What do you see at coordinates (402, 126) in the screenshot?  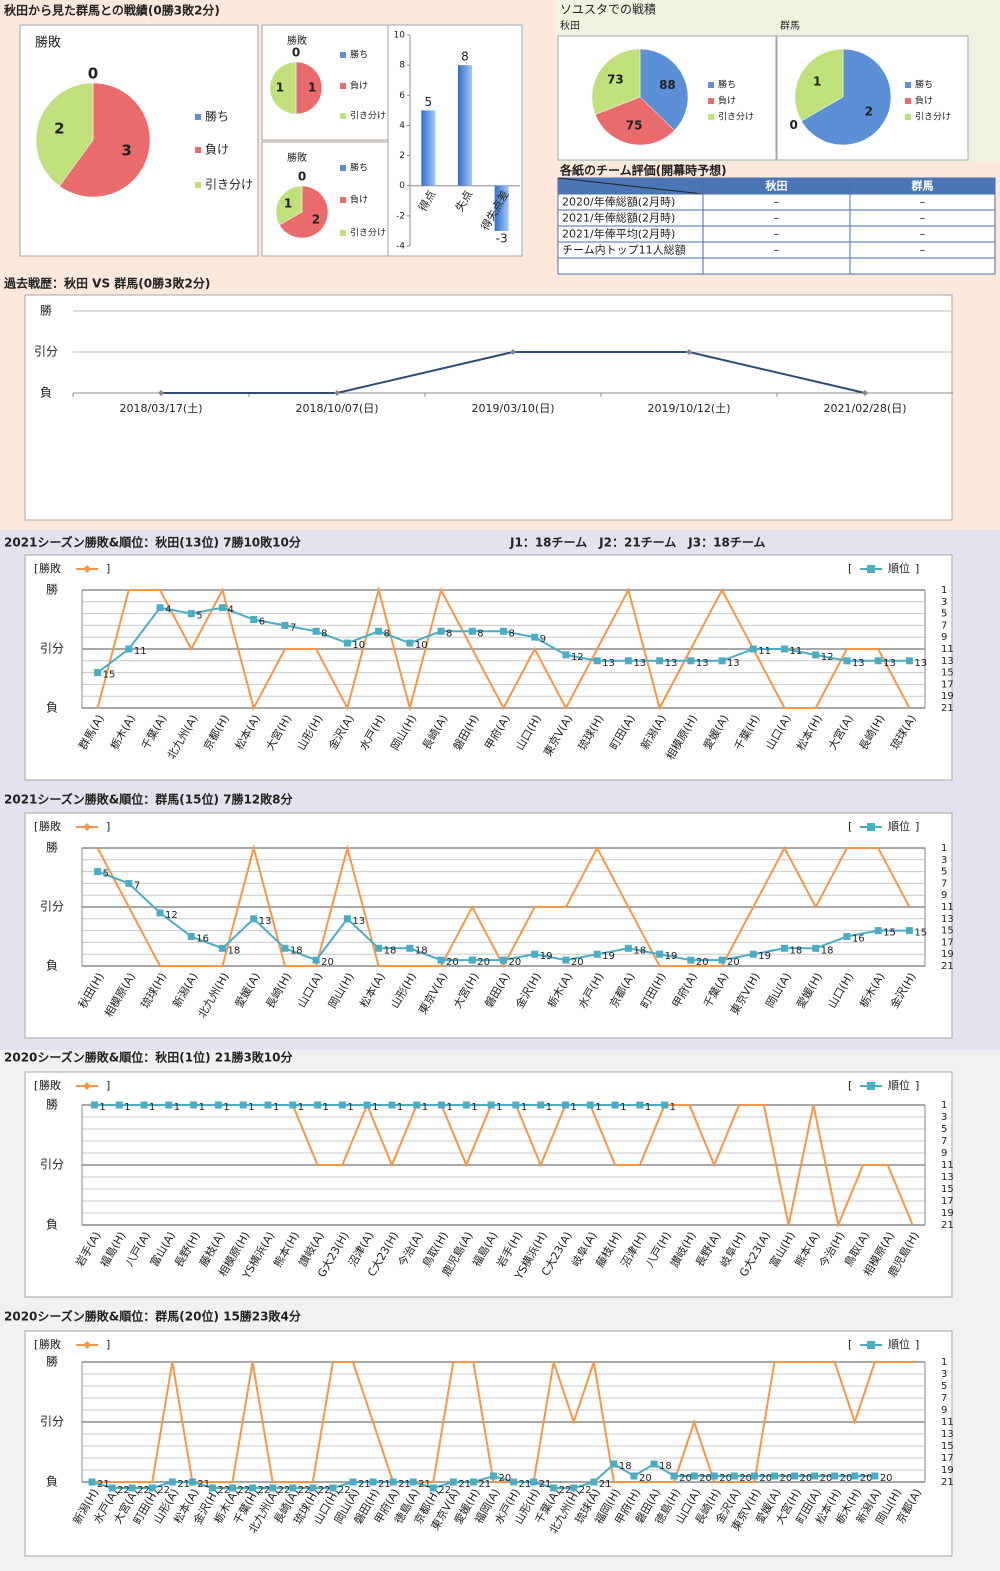 I see `y-tick-label: 4` at bounding box center [402, 126].